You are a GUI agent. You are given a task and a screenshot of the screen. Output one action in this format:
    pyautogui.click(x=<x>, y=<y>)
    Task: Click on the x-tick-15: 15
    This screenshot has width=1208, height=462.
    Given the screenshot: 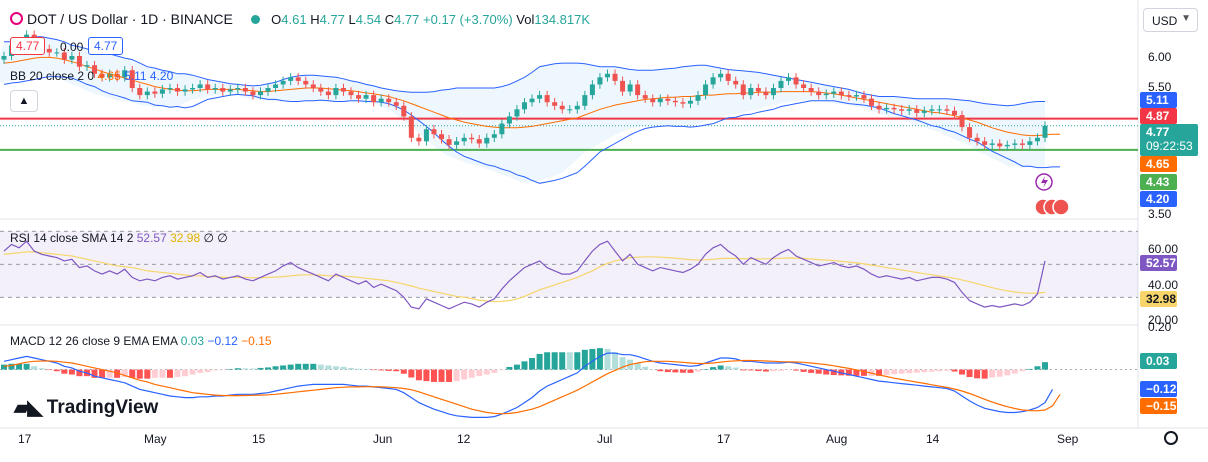 What is the action you would take?
    pyautogui.click(x=259, y=439)
    